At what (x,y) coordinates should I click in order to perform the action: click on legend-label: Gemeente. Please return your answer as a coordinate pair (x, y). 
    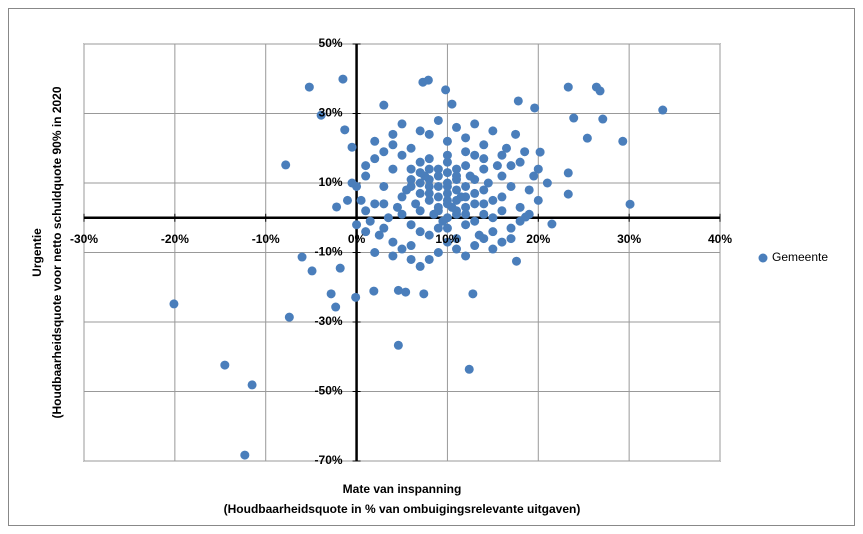
    Looking at the image, I should click on (800, 257).